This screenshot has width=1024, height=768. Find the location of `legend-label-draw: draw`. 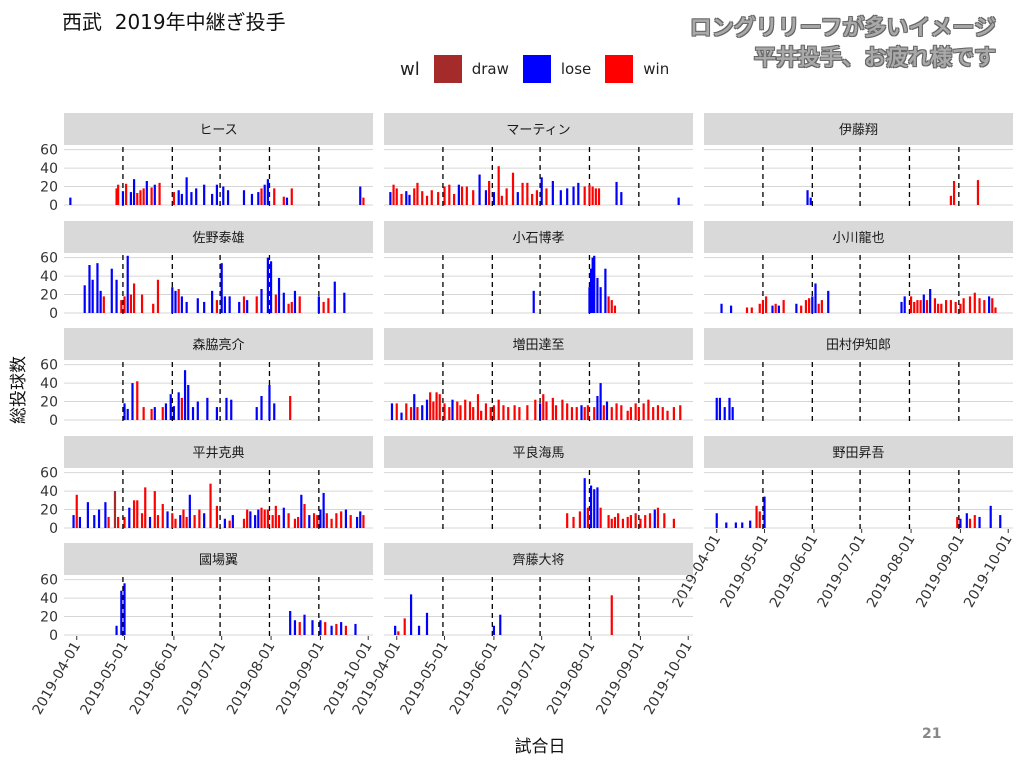

legend-label-draw: draw is located at coordinates (490, 69).